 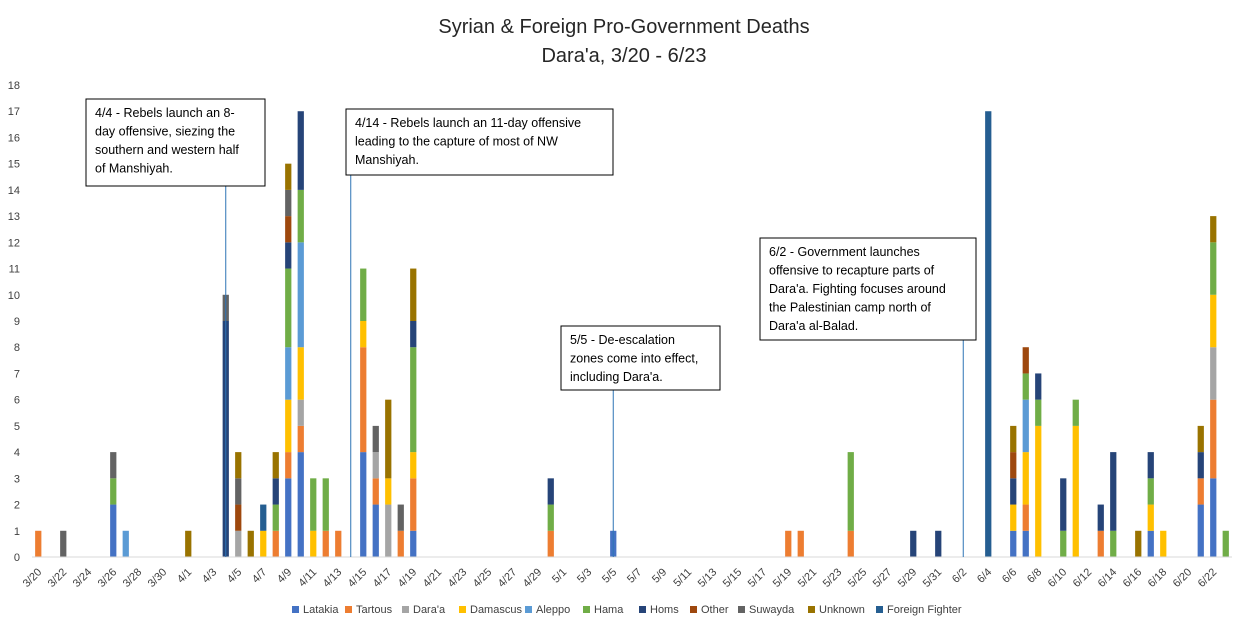 I want to click on annotation-text: 4/4 - Rebels launch an 8-, so click(x=165, y=113).